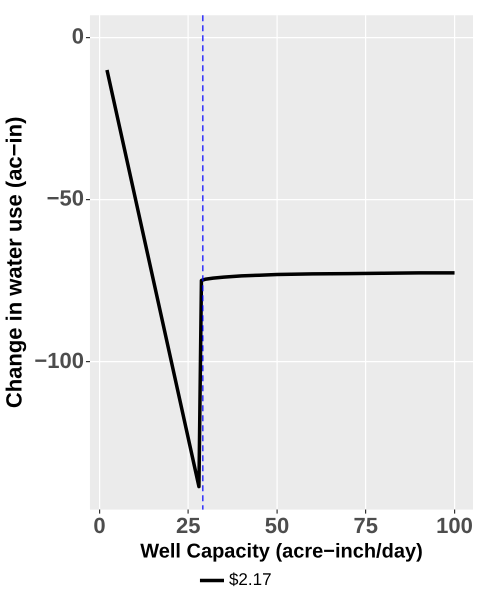 Image resolution: width=483 pixels, height=603 pixels. Describe the element at coordinates (59, 360) in the screenshot. I see `y-tick-label: −100` at that location.